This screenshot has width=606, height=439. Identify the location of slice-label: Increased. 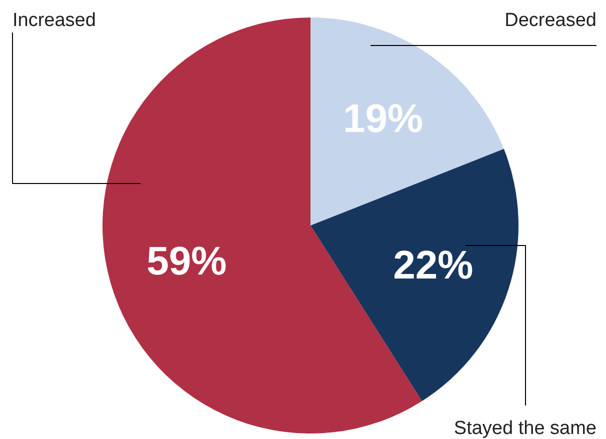
(54, 20).